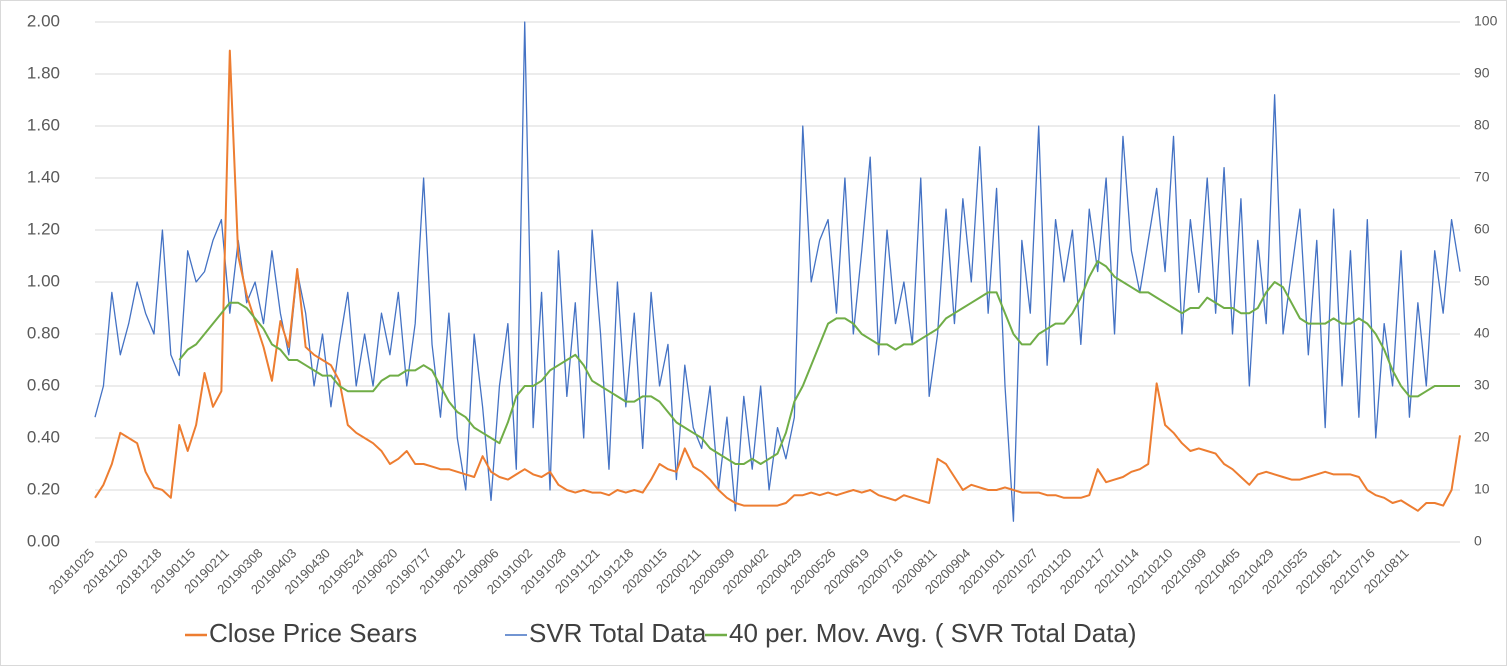 This screenshot has height=666, width=1507. I want to click on legend-label: SVR Total Data, so click(618, 633).